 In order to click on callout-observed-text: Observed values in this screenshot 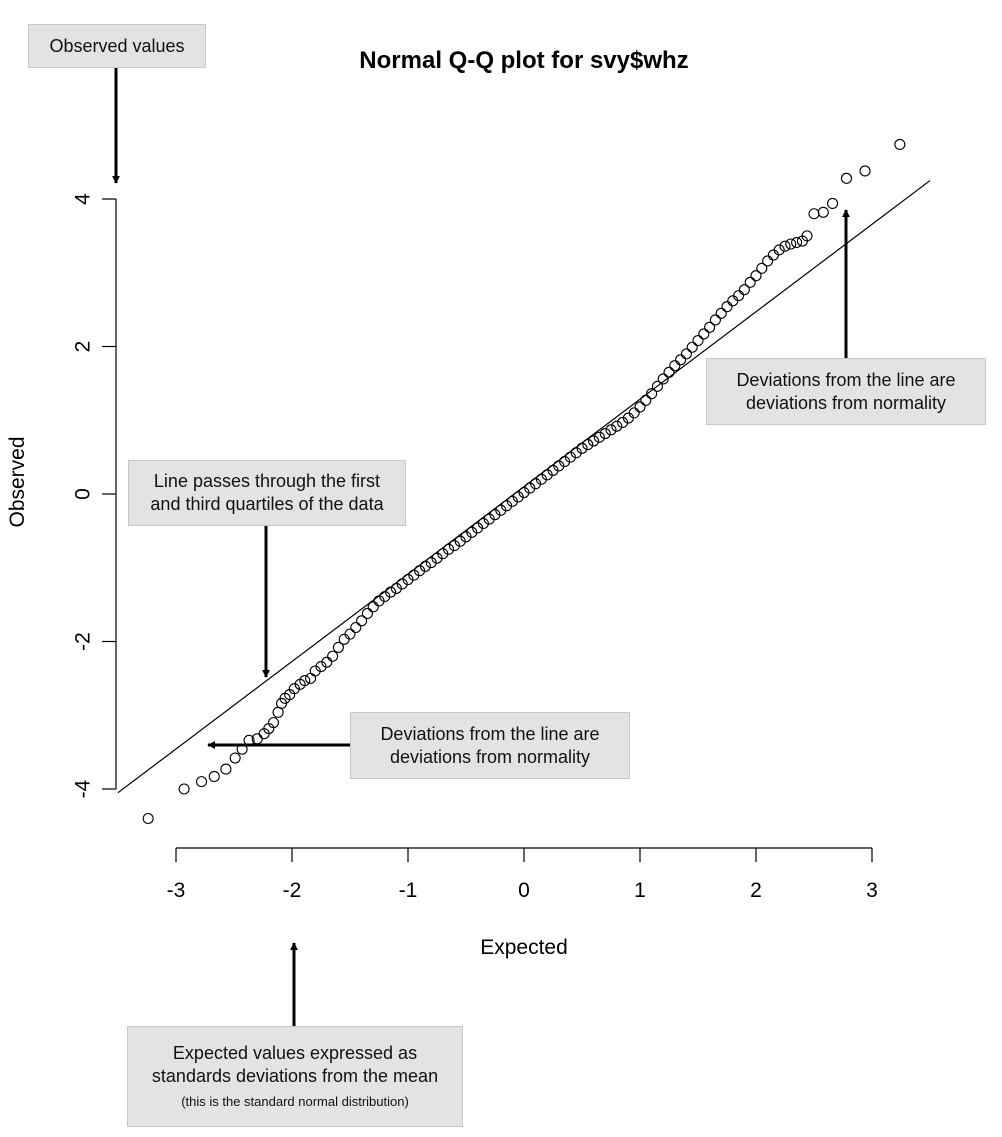, I will do `click(117, 46)`.